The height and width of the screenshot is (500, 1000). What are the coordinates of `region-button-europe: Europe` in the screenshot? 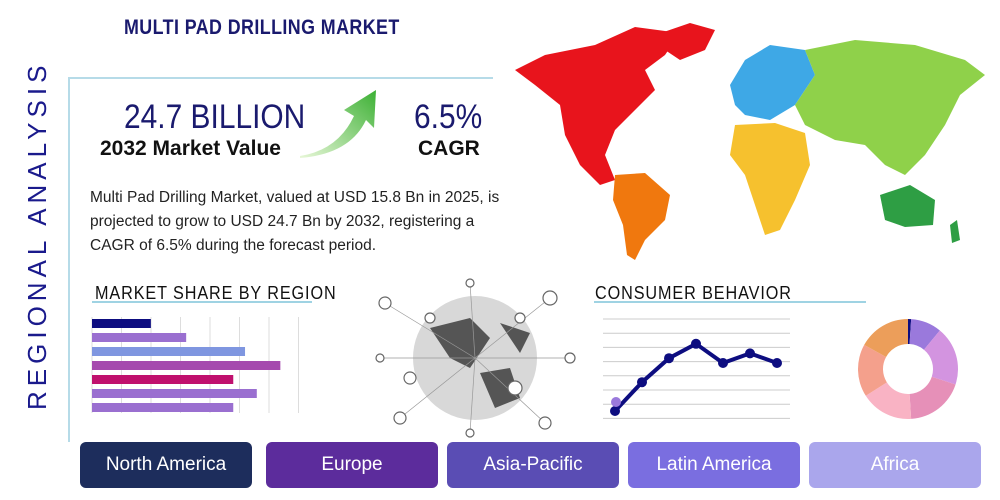 It's located at (352, 465).